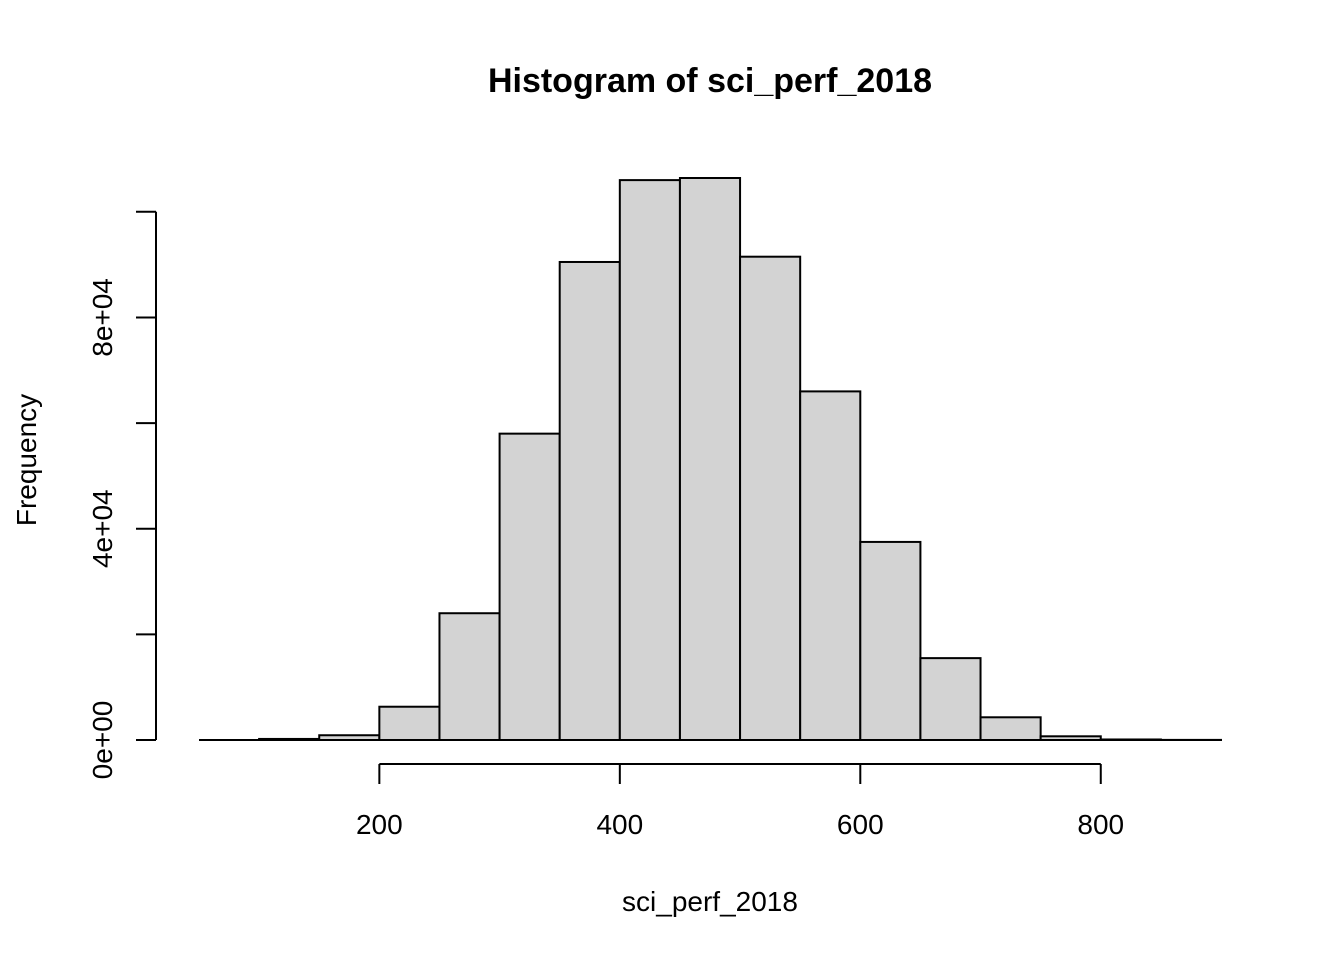 The height and width of the screenshot is (960, 1344). I want to click on y-axis: 0e+00 4e+04 8e+04, so click(122, 495).